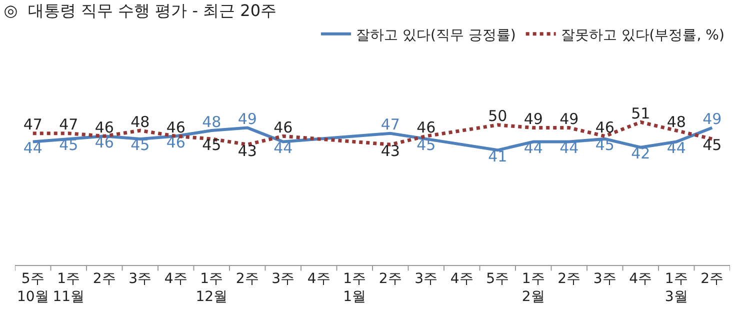 This screenshot has height=327, width=745. I want to click on x-tick-label: 5주 10월, so click(32, 287).